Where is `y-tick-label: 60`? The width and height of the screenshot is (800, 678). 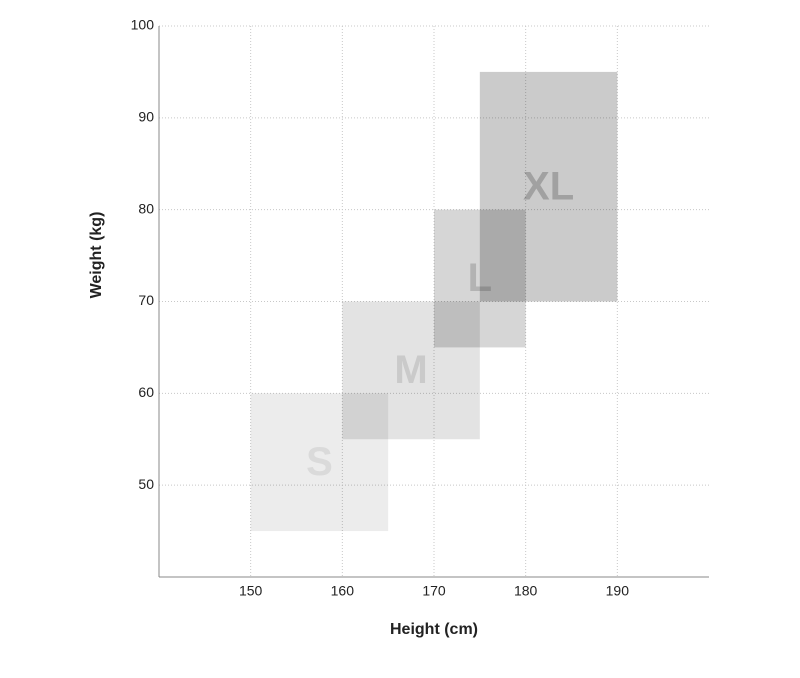 y-tick-label: 60 is located at coordinates (146, 392).